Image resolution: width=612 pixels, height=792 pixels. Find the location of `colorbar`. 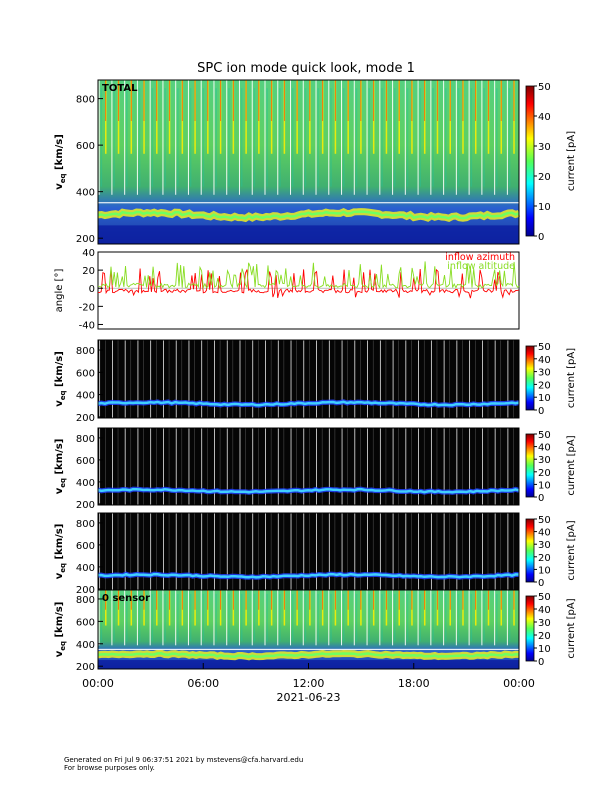

colorbar is located at coordinates (530, 378).